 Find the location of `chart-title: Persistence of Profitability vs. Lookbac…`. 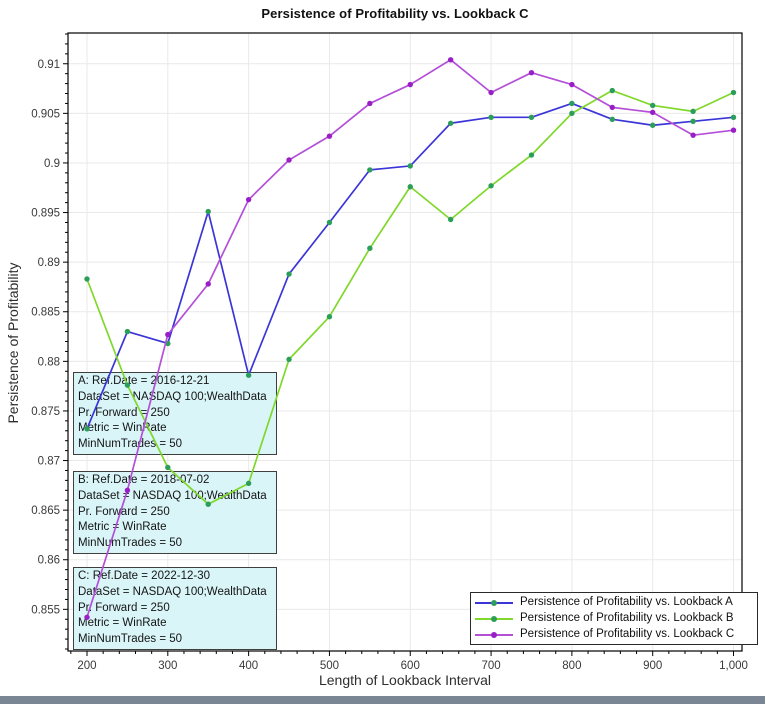

chart-title: Persistence of Profitability vs. Lookbac… is located at coordinates (395, 13).